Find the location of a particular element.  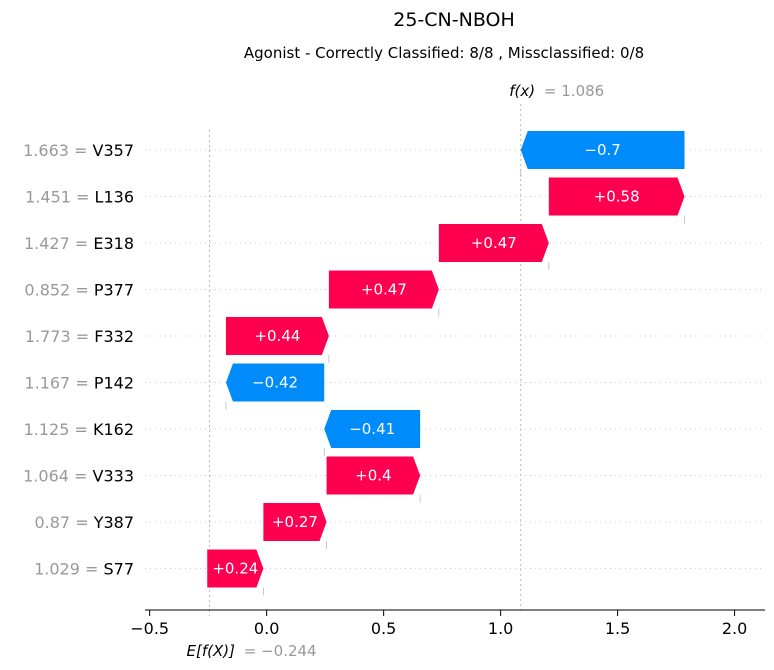

bar-e318 is located at coordinates (493, 243).